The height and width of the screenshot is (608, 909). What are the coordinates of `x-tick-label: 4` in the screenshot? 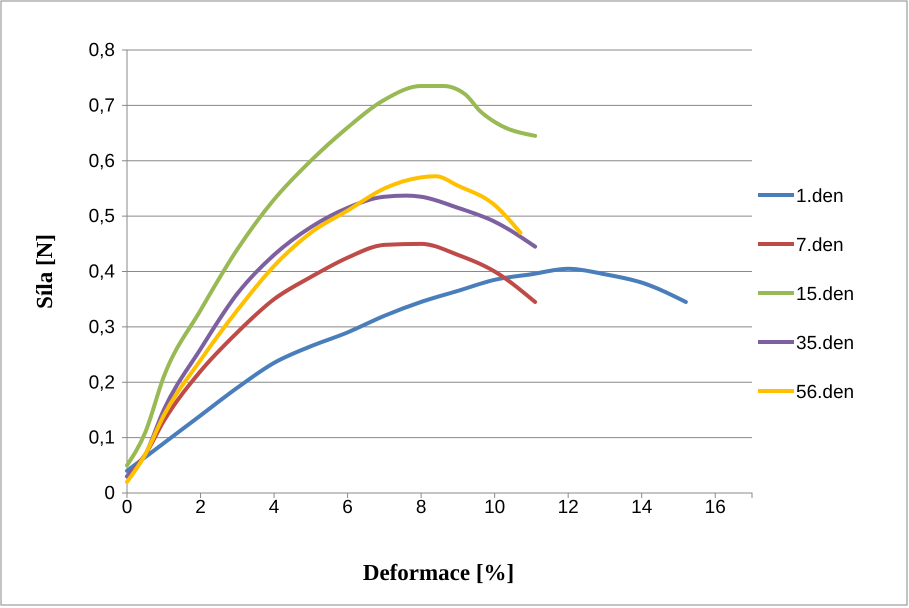 It's located at (274, 507).